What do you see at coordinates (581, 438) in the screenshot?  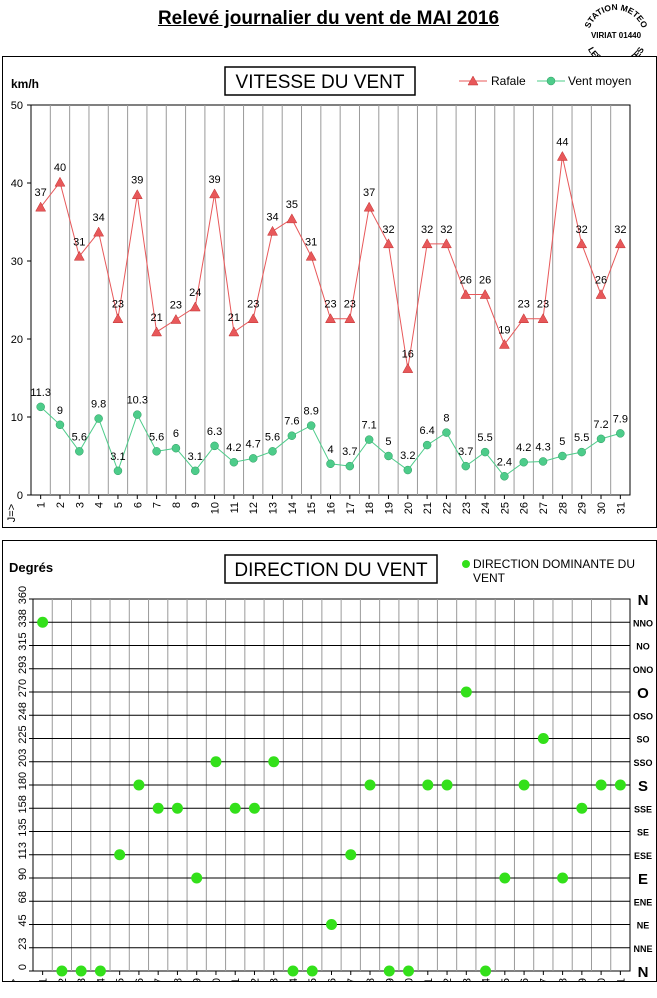 I see `vent-moyen-data-label: 5.5` at bounding box center [581, 438].